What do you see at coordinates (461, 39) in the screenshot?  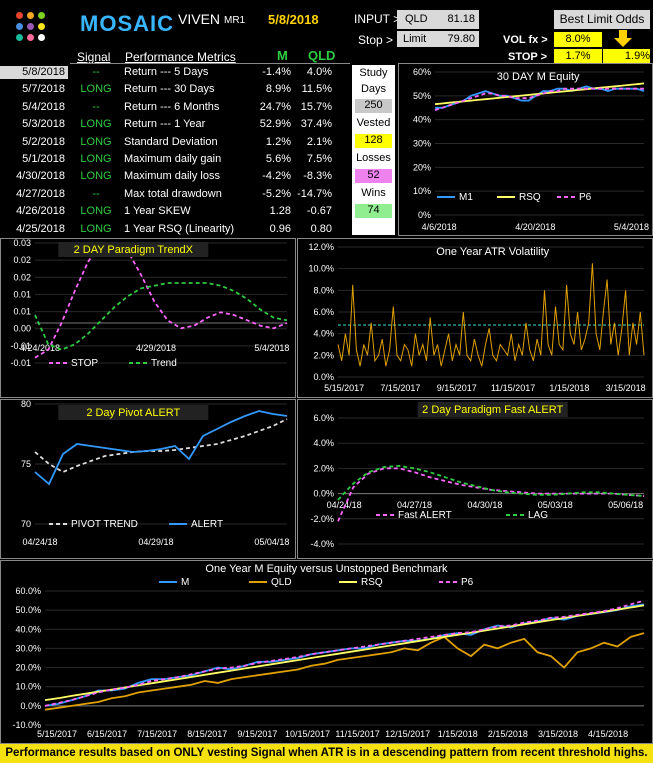 I see `limit-value: 79.80` at bounding box center [461, 39].